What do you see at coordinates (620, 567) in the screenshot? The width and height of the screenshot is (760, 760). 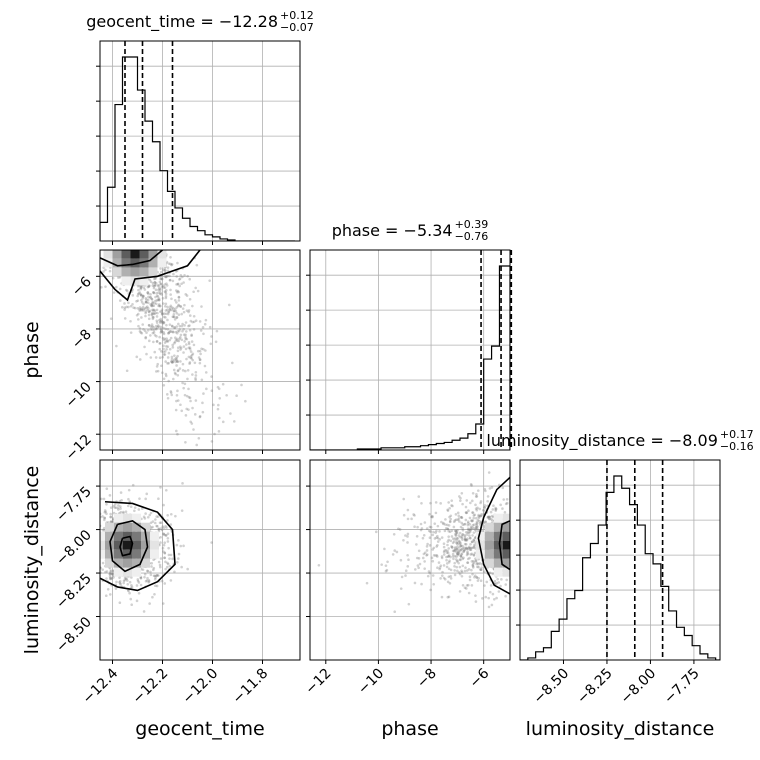 I see `histogram-luminosity_distance` at bounding box center [620, 567].